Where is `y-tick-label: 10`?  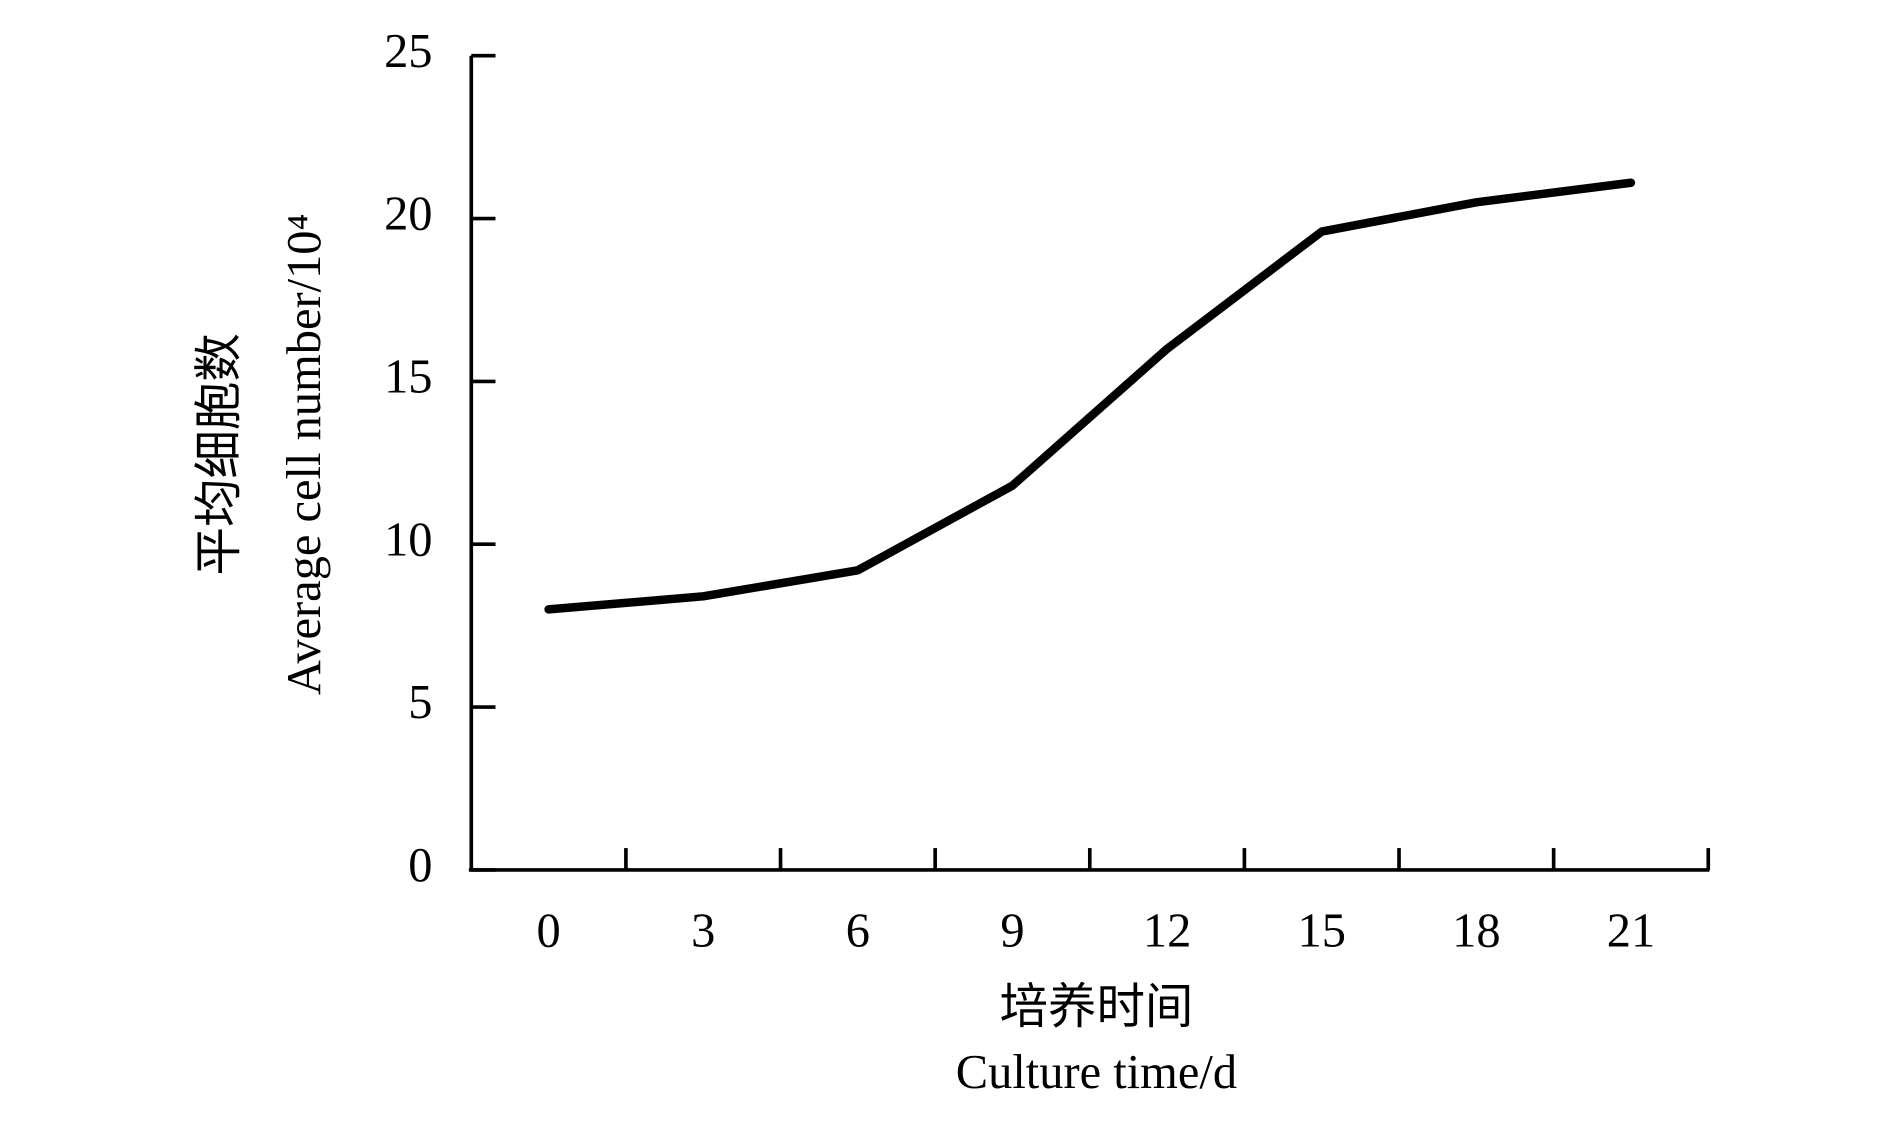 y-tick-label: 10 is located at coordinates (408, 539).